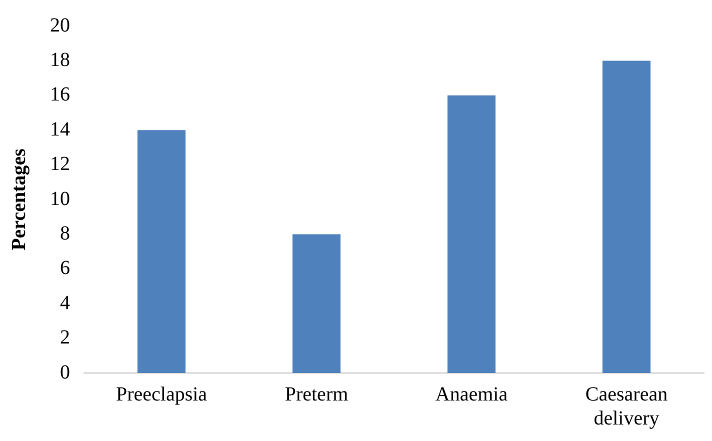  I want to click on y-tick-label: 2, so click(65, 337).